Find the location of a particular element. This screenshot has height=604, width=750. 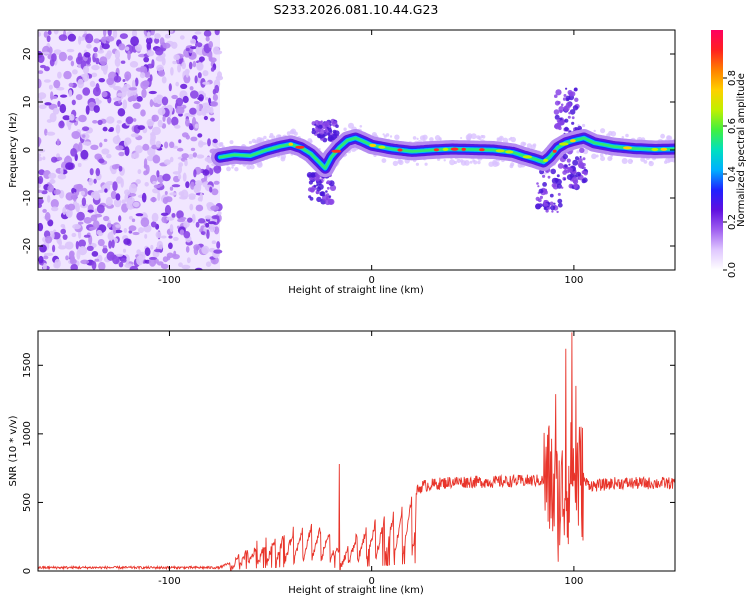

y-tick-label: 0 is located at coordinates (27, 150).